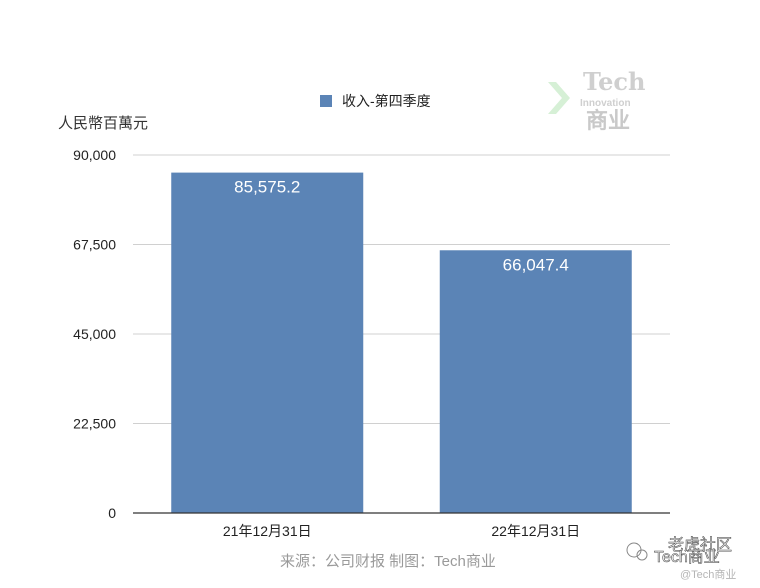 The height and width of the screenshot is (588, 760). Describe the element at coordinates (94, 424) in the screenshot. I see `y-tick-label: 22,500` at that location.